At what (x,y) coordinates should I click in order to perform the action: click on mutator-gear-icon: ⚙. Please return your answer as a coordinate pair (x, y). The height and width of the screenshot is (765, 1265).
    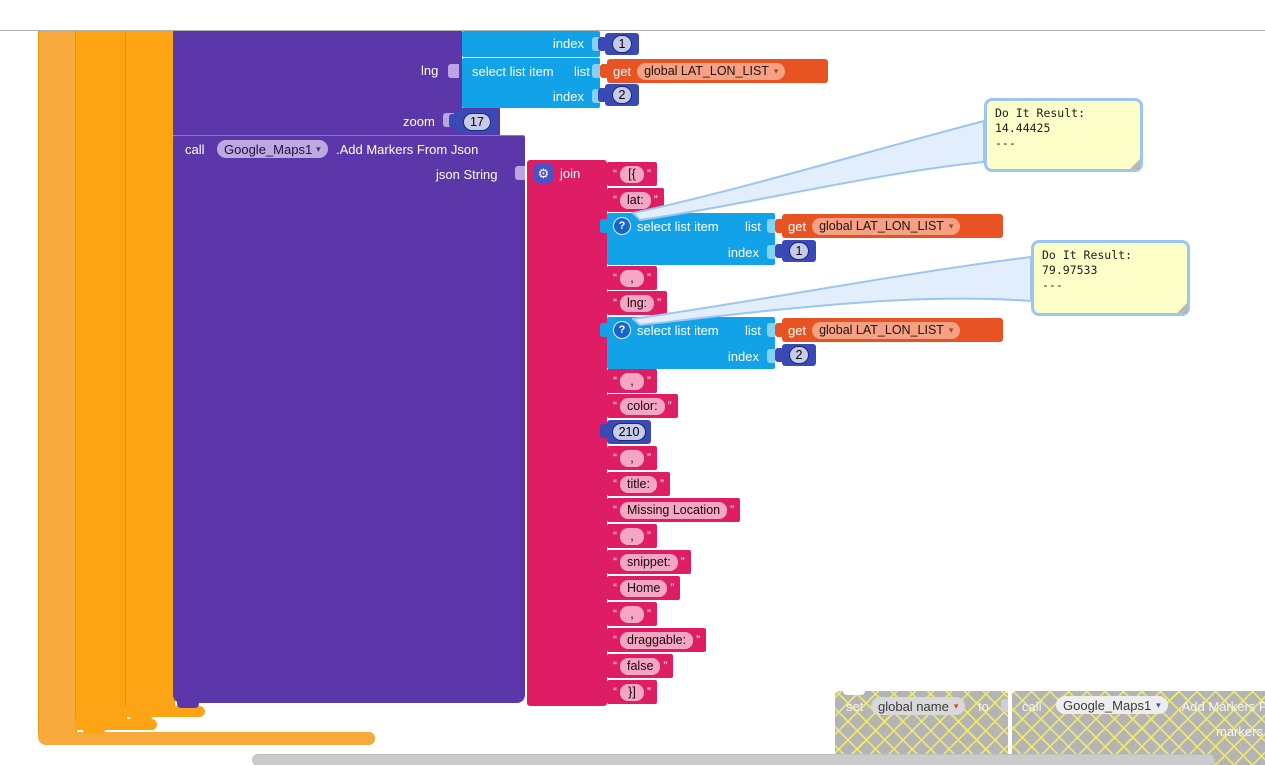
    Looking at the image, I should click on (543, 173).